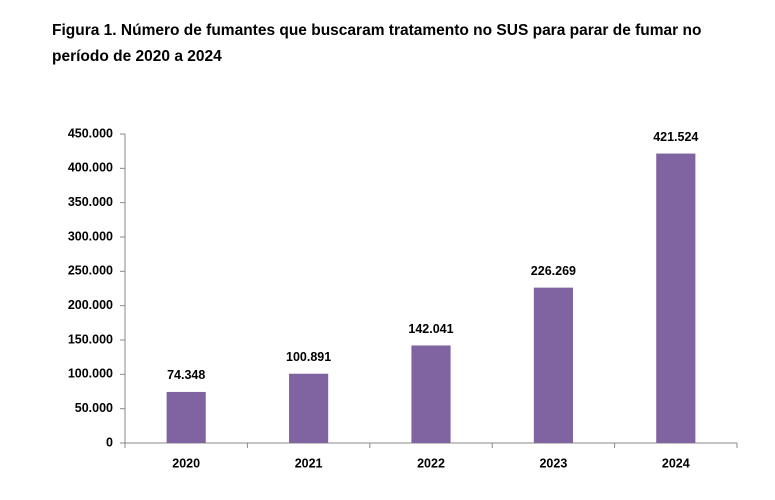  Describe the element at coordinates (90, 168) in the screenshot. I see `y-tick-label: 400.000` at that location.